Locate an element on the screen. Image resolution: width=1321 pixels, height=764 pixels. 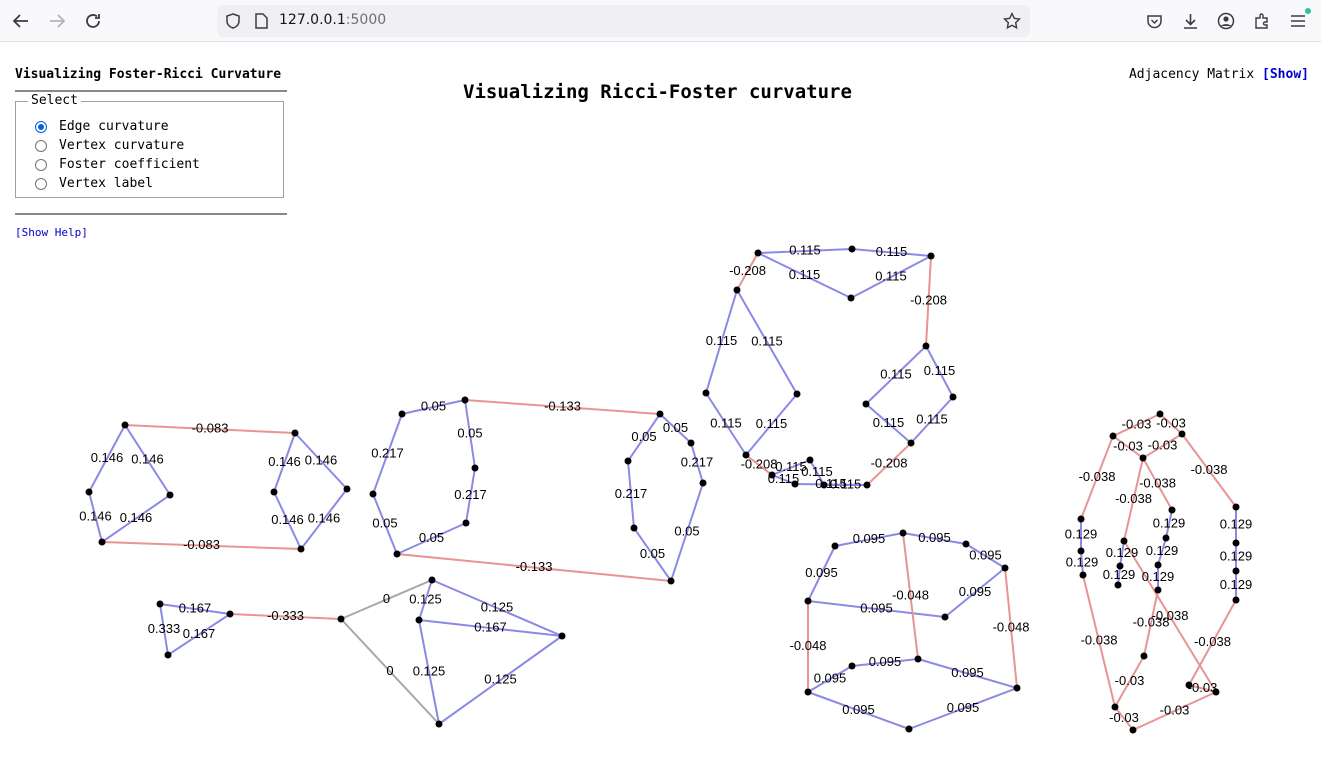
show-adjacency-link: [Show] is located at coordinates (1285, 74).